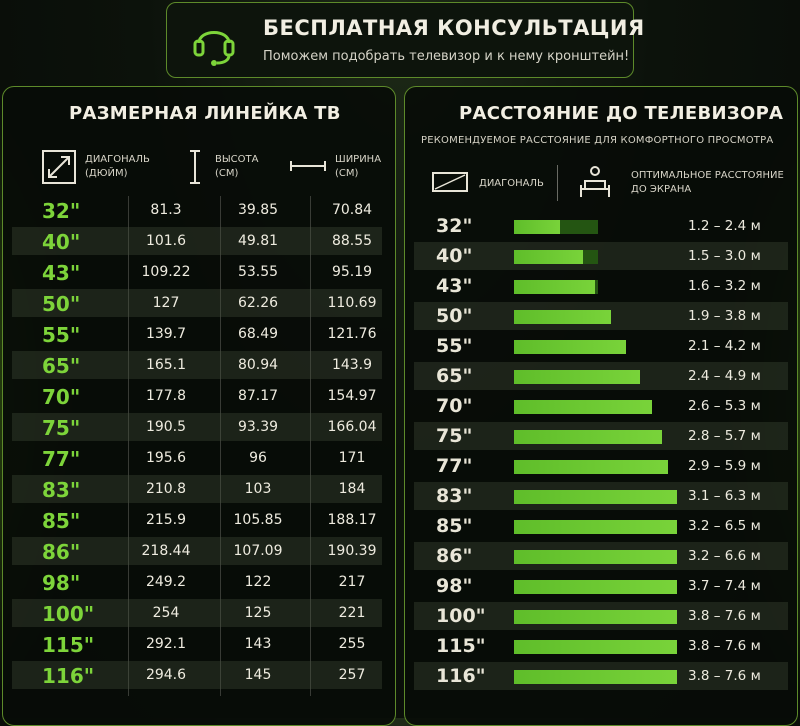 The width and height of the screenshot is (800, 726). I want to click on distance-range: 3.2 – 6.6 м, so click(724, 556).